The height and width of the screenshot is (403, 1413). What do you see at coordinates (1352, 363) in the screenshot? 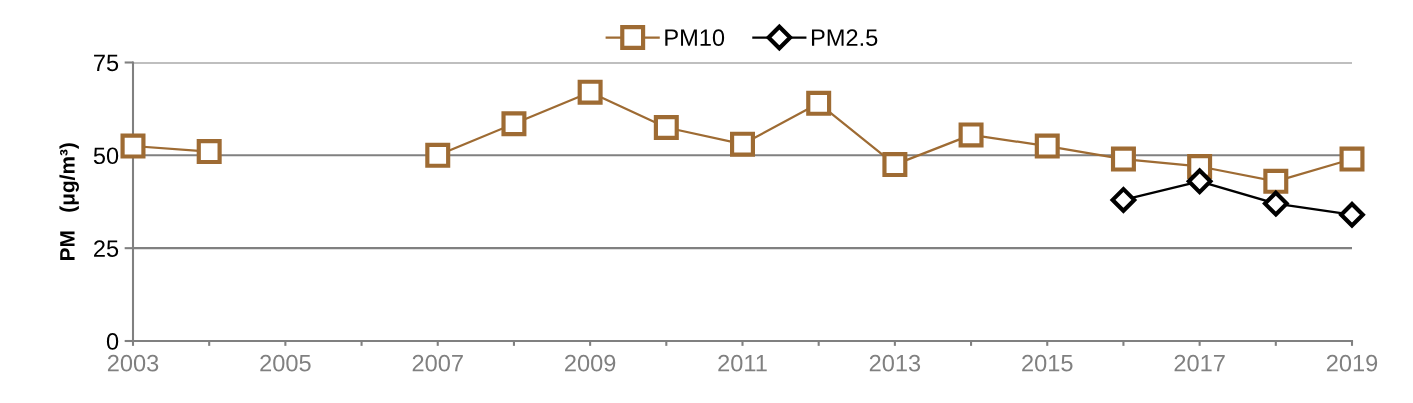
I see `x-tick-label: 2019` at bounding box center [1352, 363].